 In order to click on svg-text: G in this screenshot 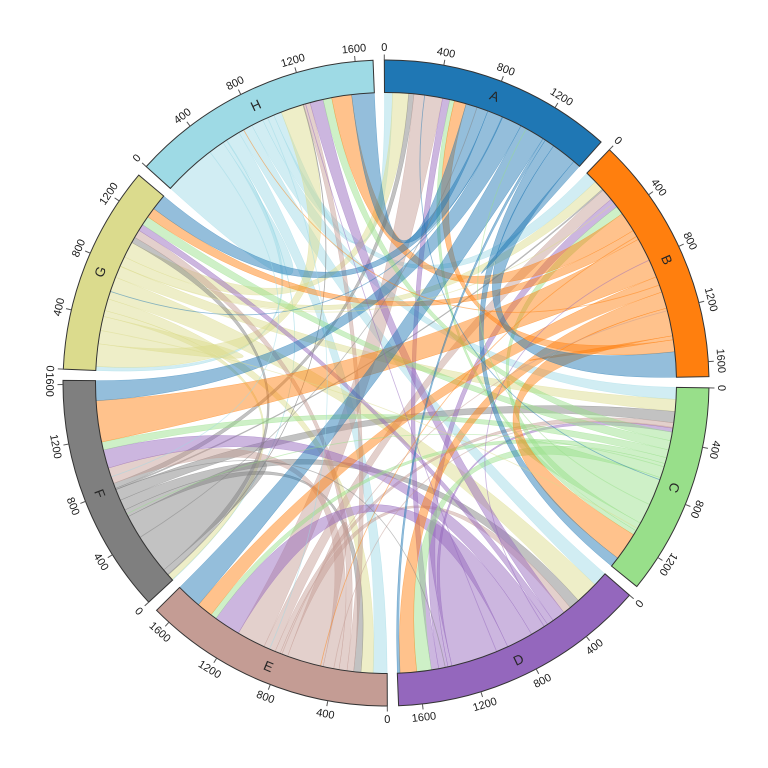, I will do `click(100, 271)`.